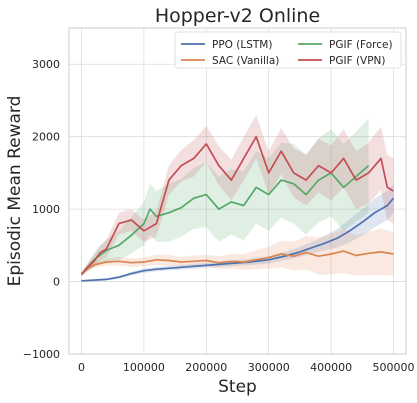 This screenshot has width=417, height=403. I want to click on x-tick-label: 500000, so click(394, 367).